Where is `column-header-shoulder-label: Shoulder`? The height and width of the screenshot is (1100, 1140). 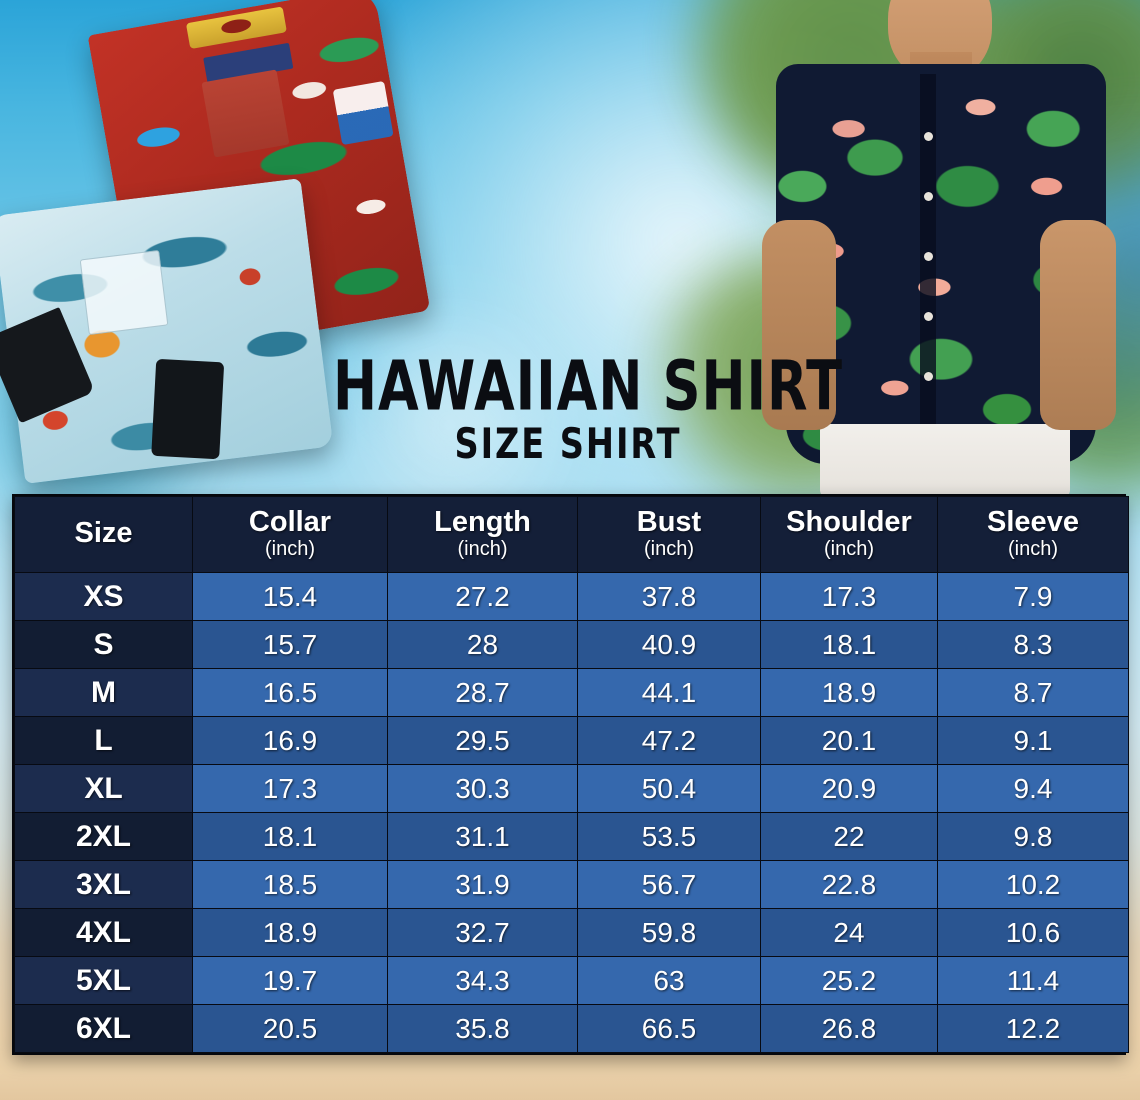
column-header-shoulder-label: Shoulder is located at coordinates (849, 521).